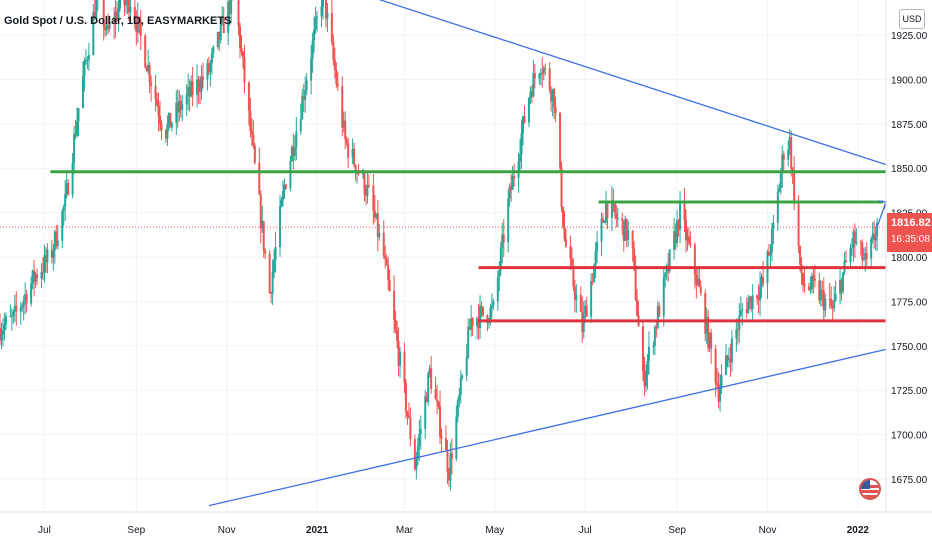  Describe the element at coordinates (227, 530) in the screenshot. I see `x-tick-label: Nov` at that location.